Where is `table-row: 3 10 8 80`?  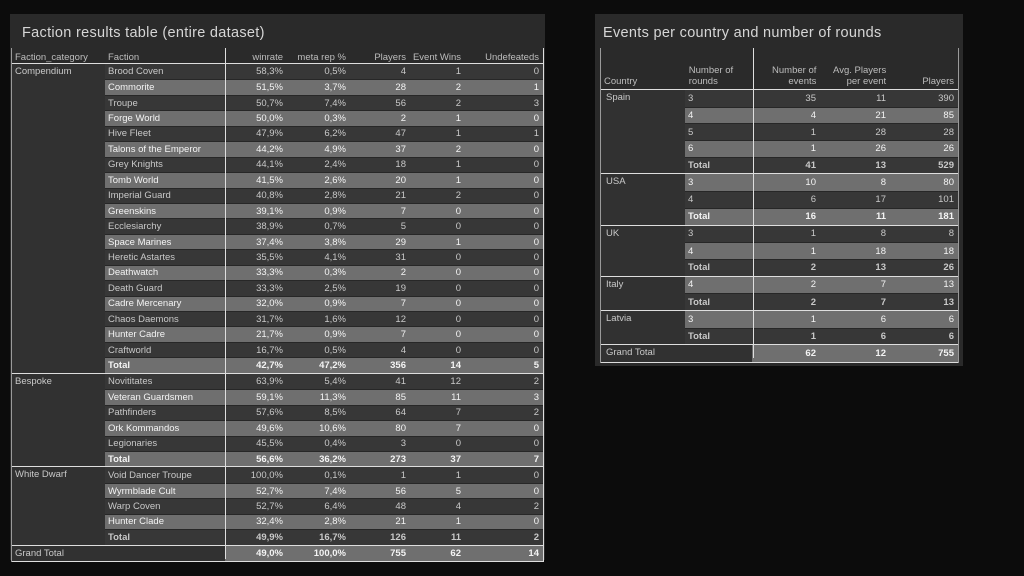 table-row: 3 10 8 80 is located at coordinates (821, 183).